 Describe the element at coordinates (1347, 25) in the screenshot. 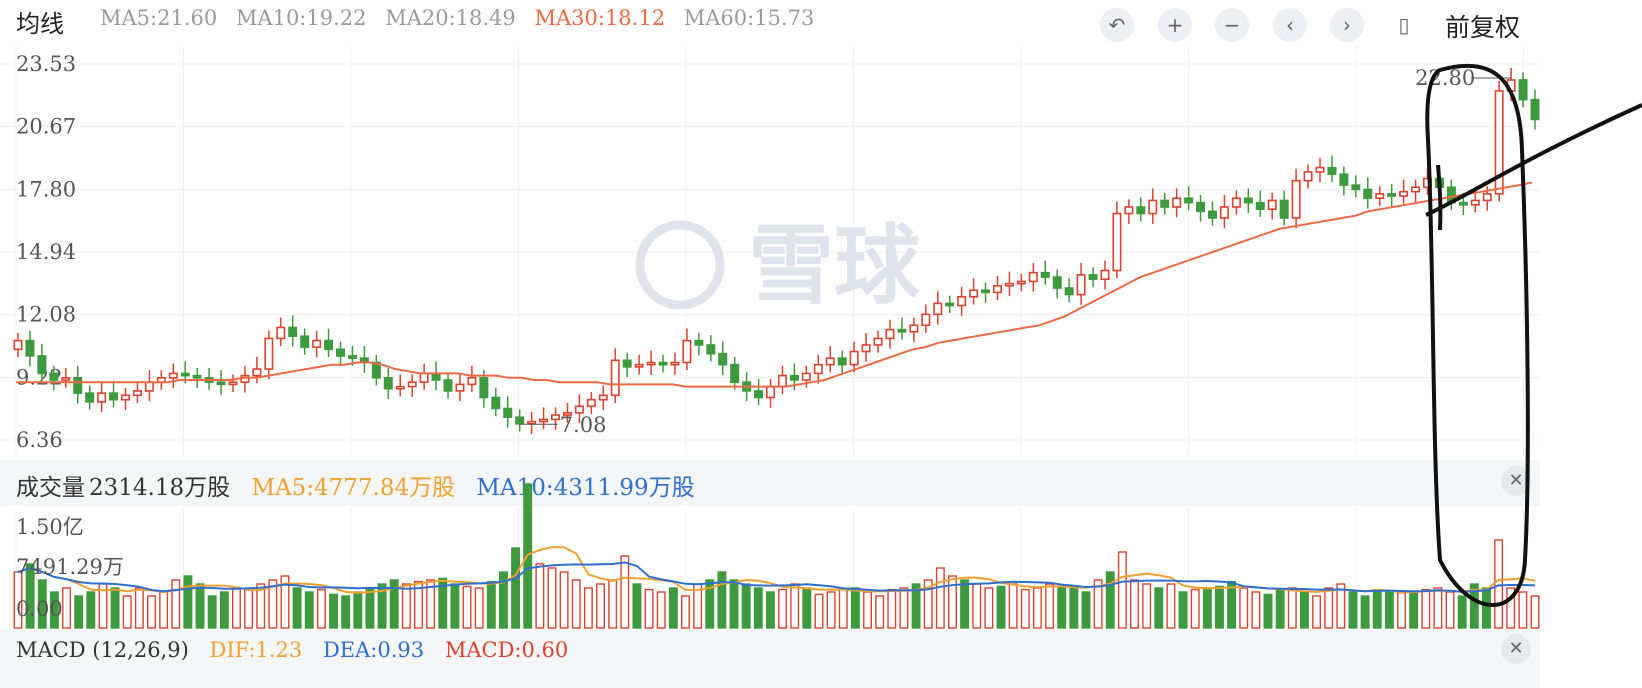

I see `chevron-right-icon: ›` at that location.